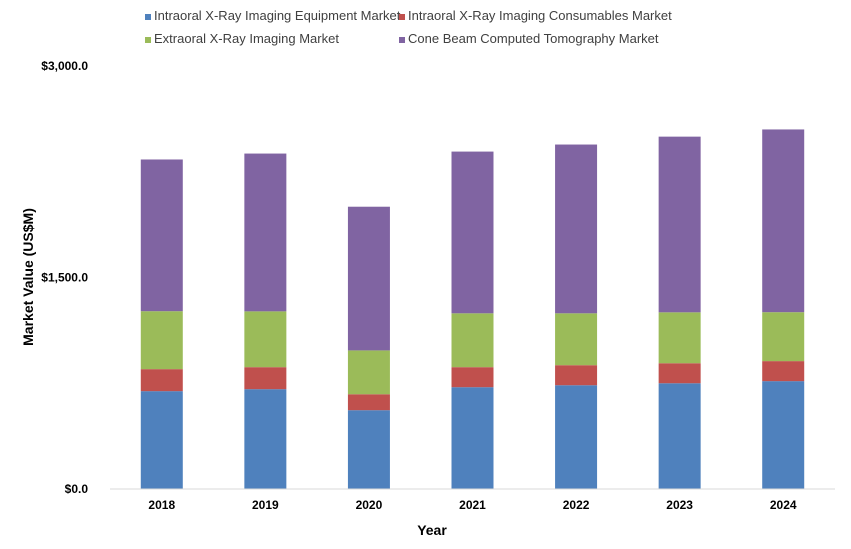  I want to click on bar-stack-2023, so click(679, 312).